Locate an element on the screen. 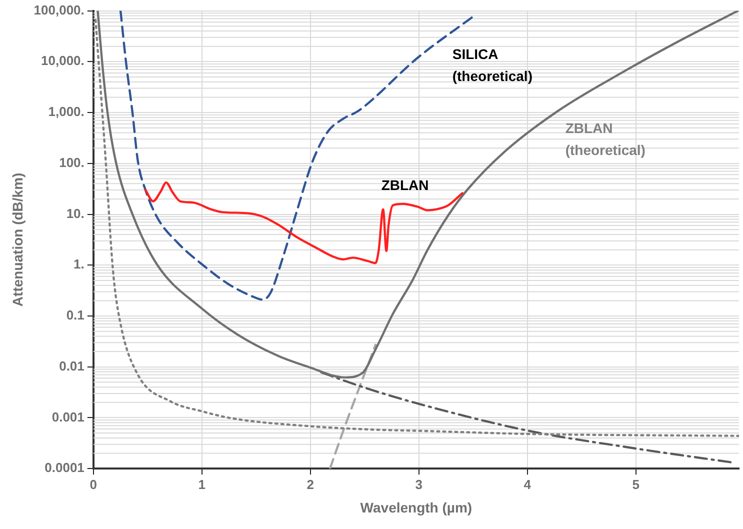 The width and height of the screenshot is (743, 529). x-tick-label: 2 is located at coordinates (310, 484).